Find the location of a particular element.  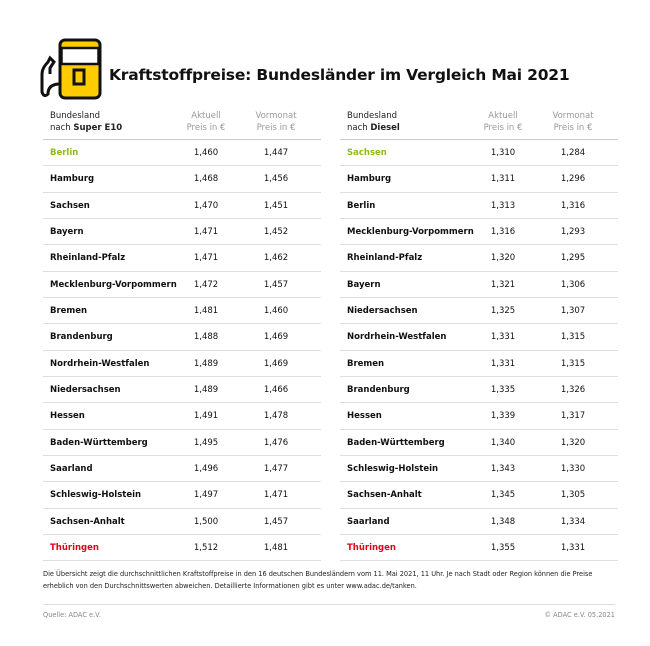

previous-price: 1,307 is located at coordinates (573, 310).